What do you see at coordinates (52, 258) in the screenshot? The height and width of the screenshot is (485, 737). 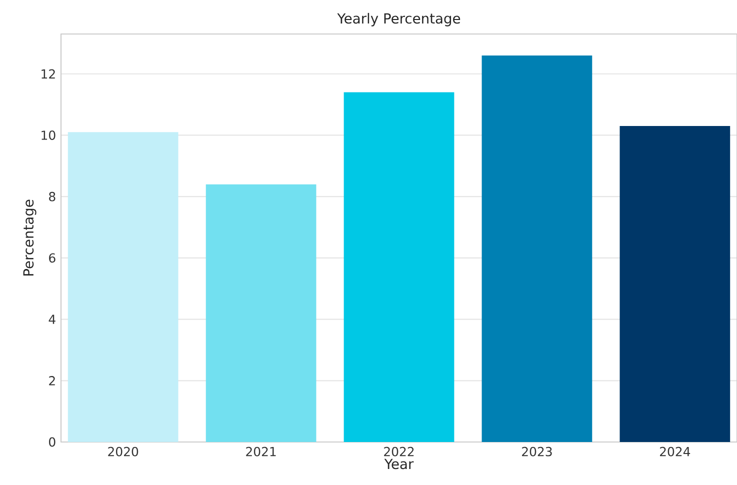 I see `y-tick-label: 6` at bounding box center [52, 258].